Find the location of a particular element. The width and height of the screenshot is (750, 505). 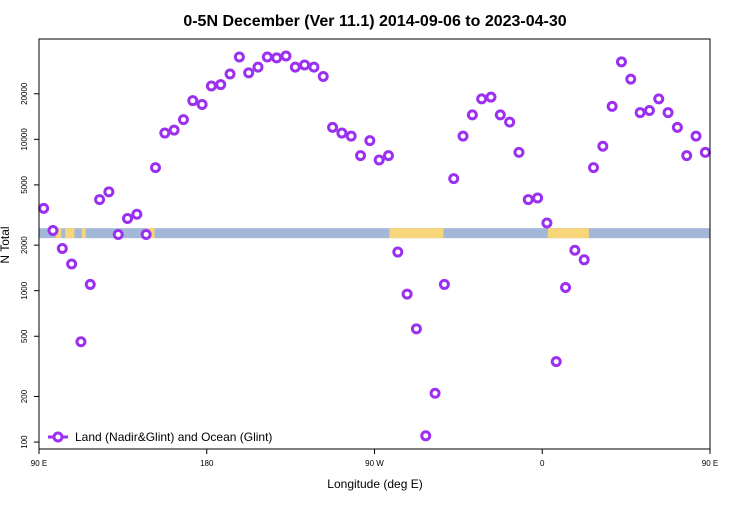

legend: Land (Nadir&Glint) and Ocean (Glint) is located at coordinates (160, 437).